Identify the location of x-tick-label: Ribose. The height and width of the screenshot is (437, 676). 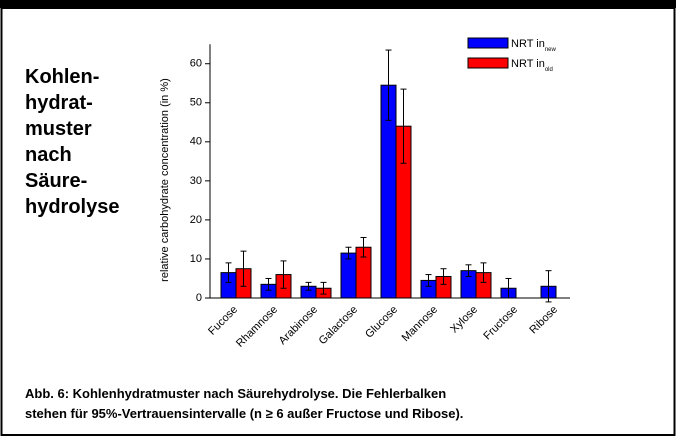
(543, 320).